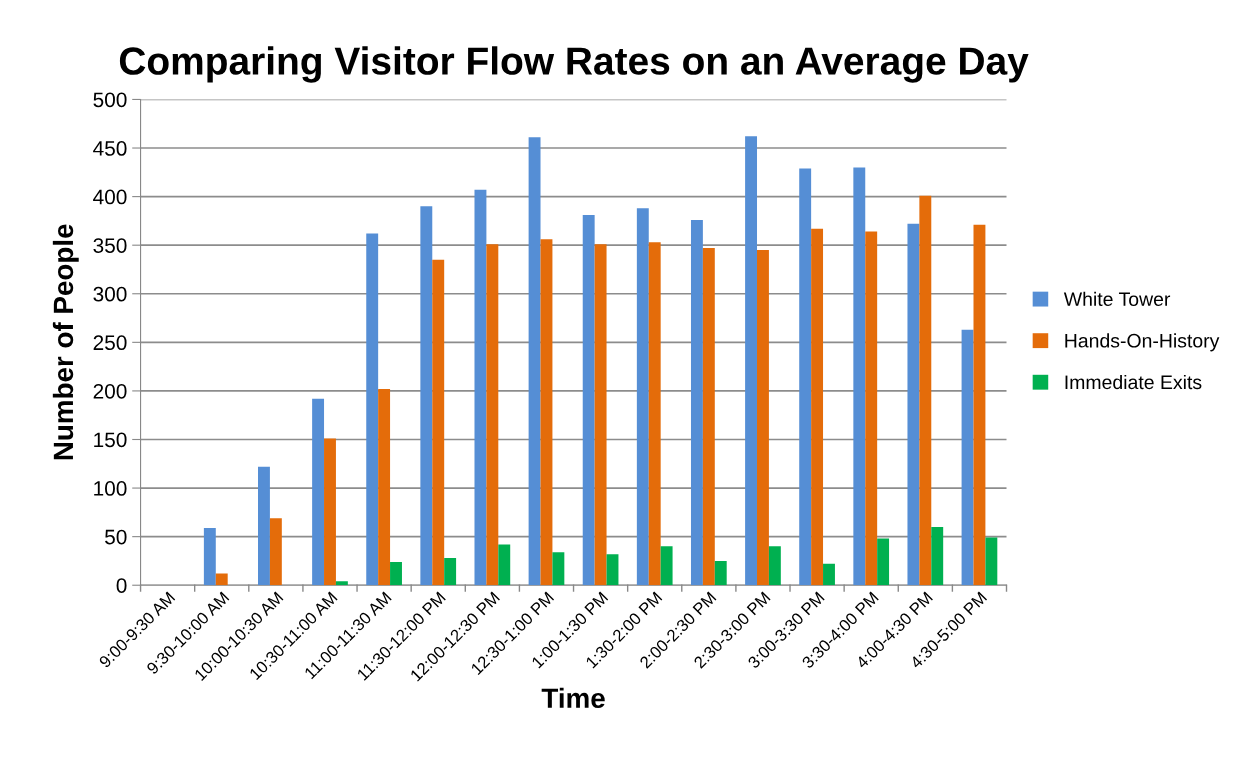 This screenshot has width=1255, height=765. What do you see at coordinates (121, 585) in the screenshot?
I see `y-tick-label: 0` at bounding box center [121, 585].